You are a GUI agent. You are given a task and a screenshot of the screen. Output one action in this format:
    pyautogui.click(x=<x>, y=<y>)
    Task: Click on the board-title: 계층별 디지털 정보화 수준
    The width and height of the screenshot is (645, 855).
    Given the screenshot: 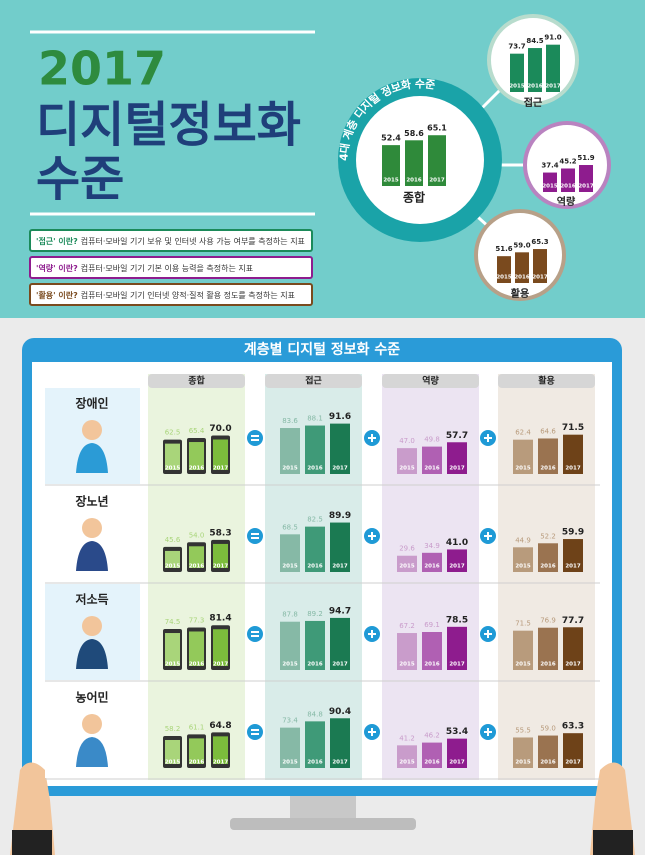 What is the action you would take?
    pyautogui.click(x=322, y=349)
    